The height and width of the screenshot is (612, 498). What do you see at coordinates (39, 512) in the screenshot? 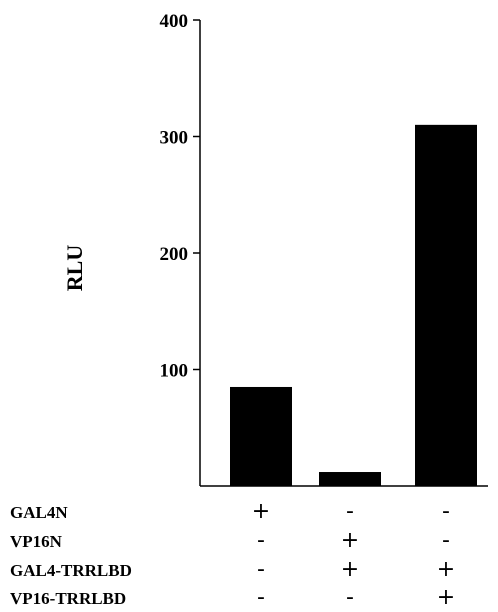
I see `condition-row-label: GAL4N` at bounding box center [39, 512].